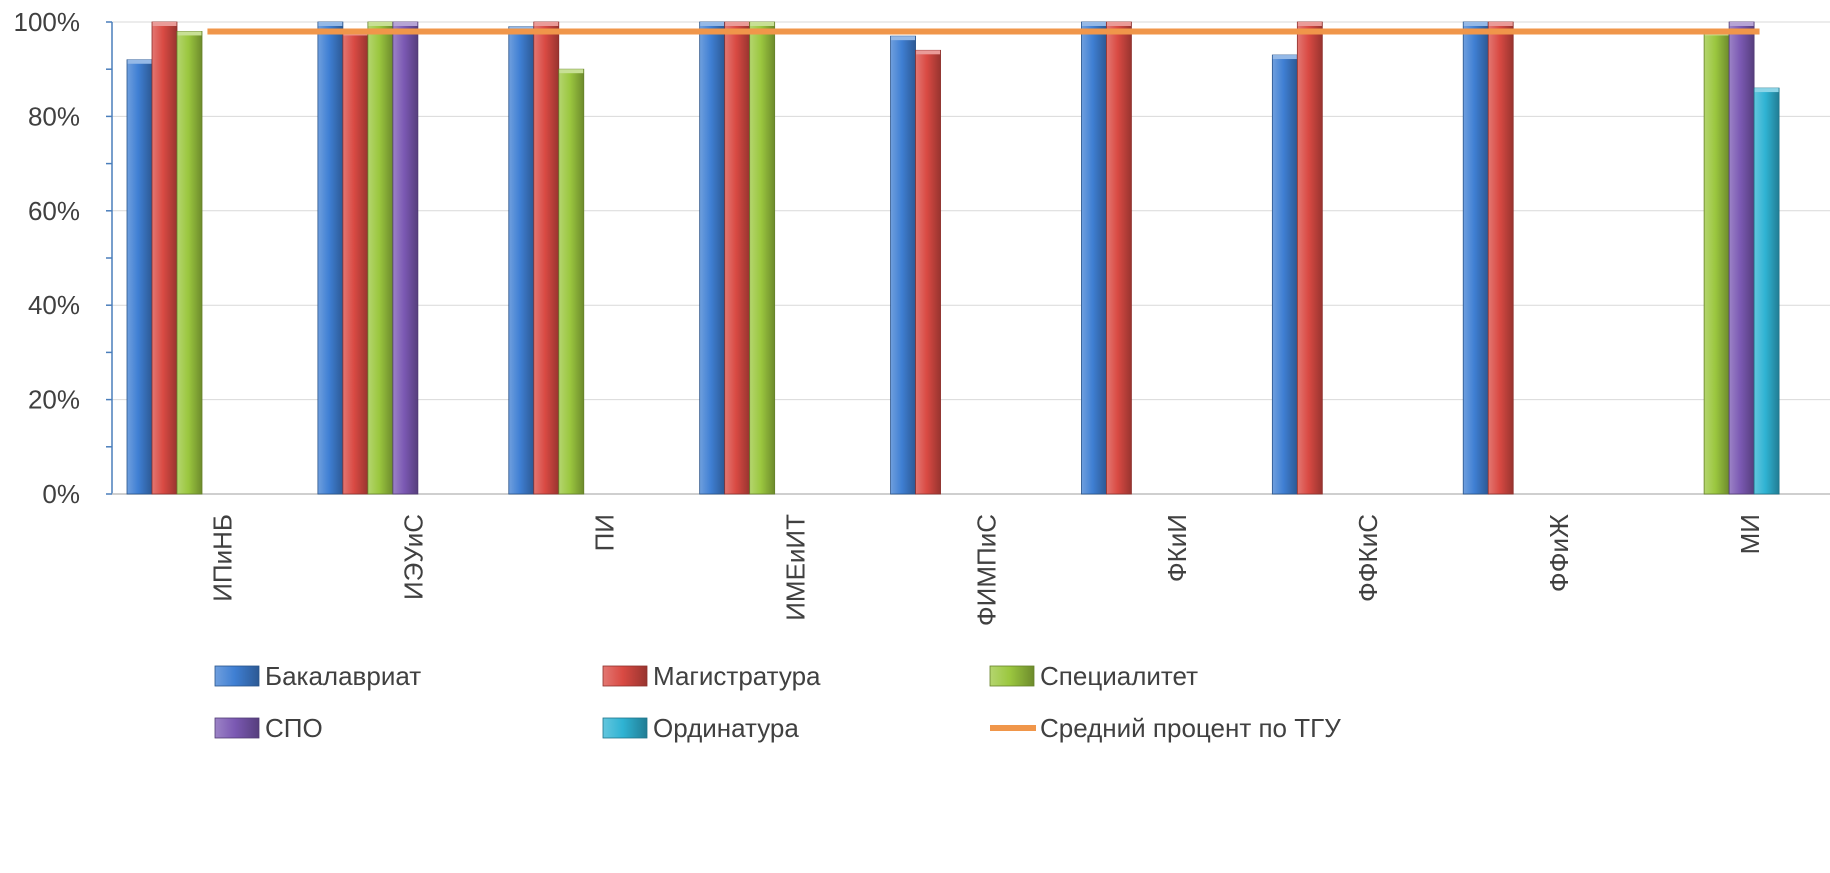  What do you see at coordinates (1119, 676) in the screenshot?
I see `legend-label-3: Специалитет` at bounding box center [1119, 676].